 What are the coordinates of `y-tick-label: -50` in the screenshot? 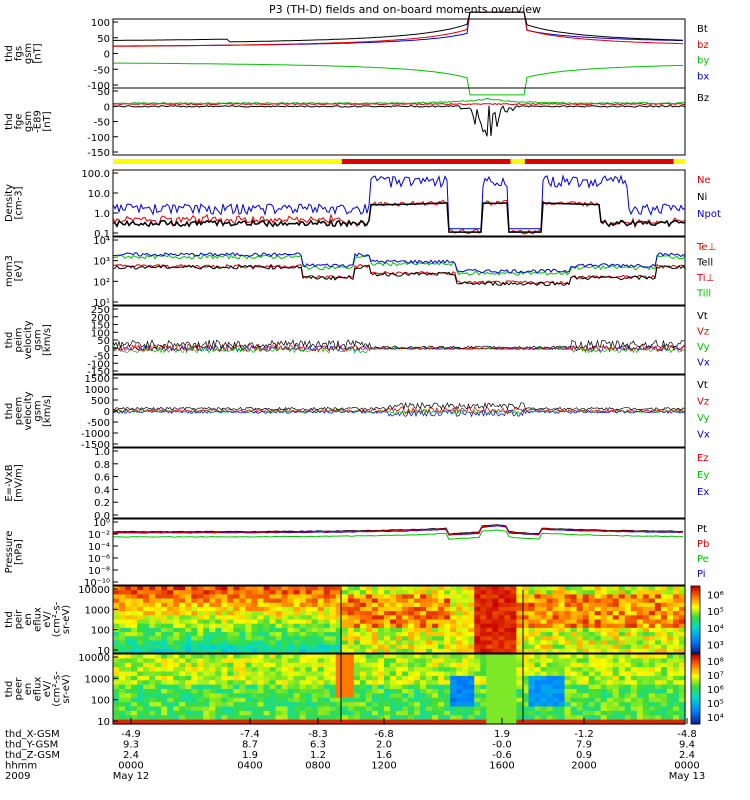 It's located at (102, 357).